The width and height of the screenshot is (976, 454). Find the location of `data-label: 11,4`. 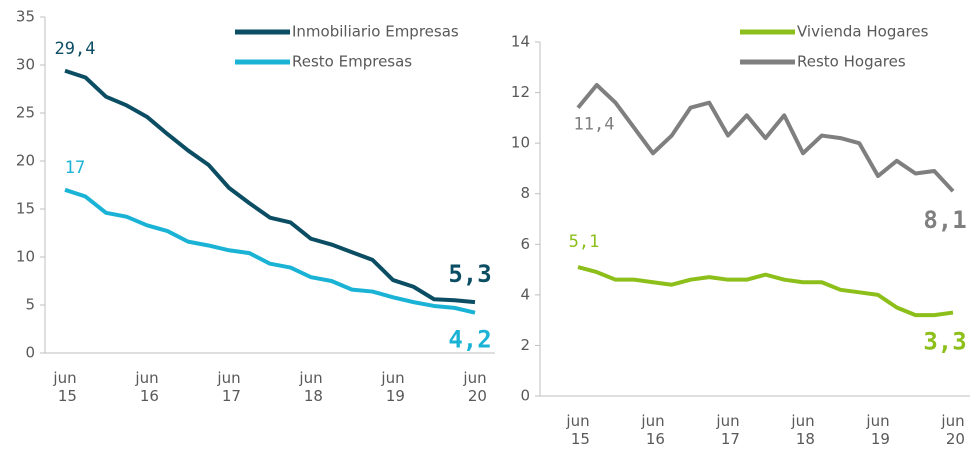

data-label: 11,4 is located at coordinates (594, 125).